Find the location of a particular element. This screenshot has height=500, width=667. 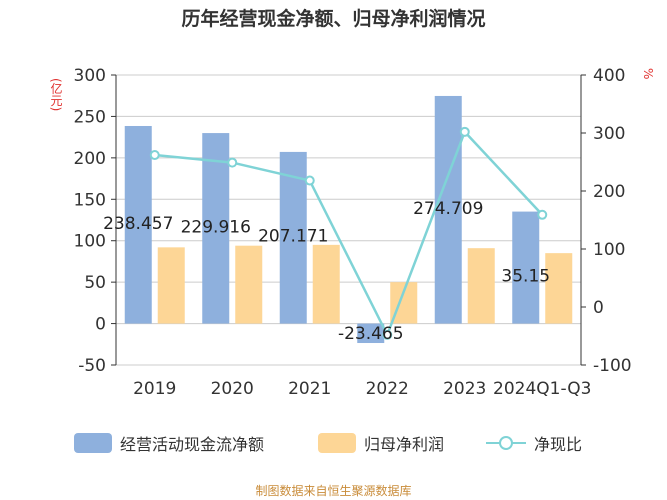

legend-label-cash-flow: 经营活动现金流净额 is located at coordinates (192, 444).